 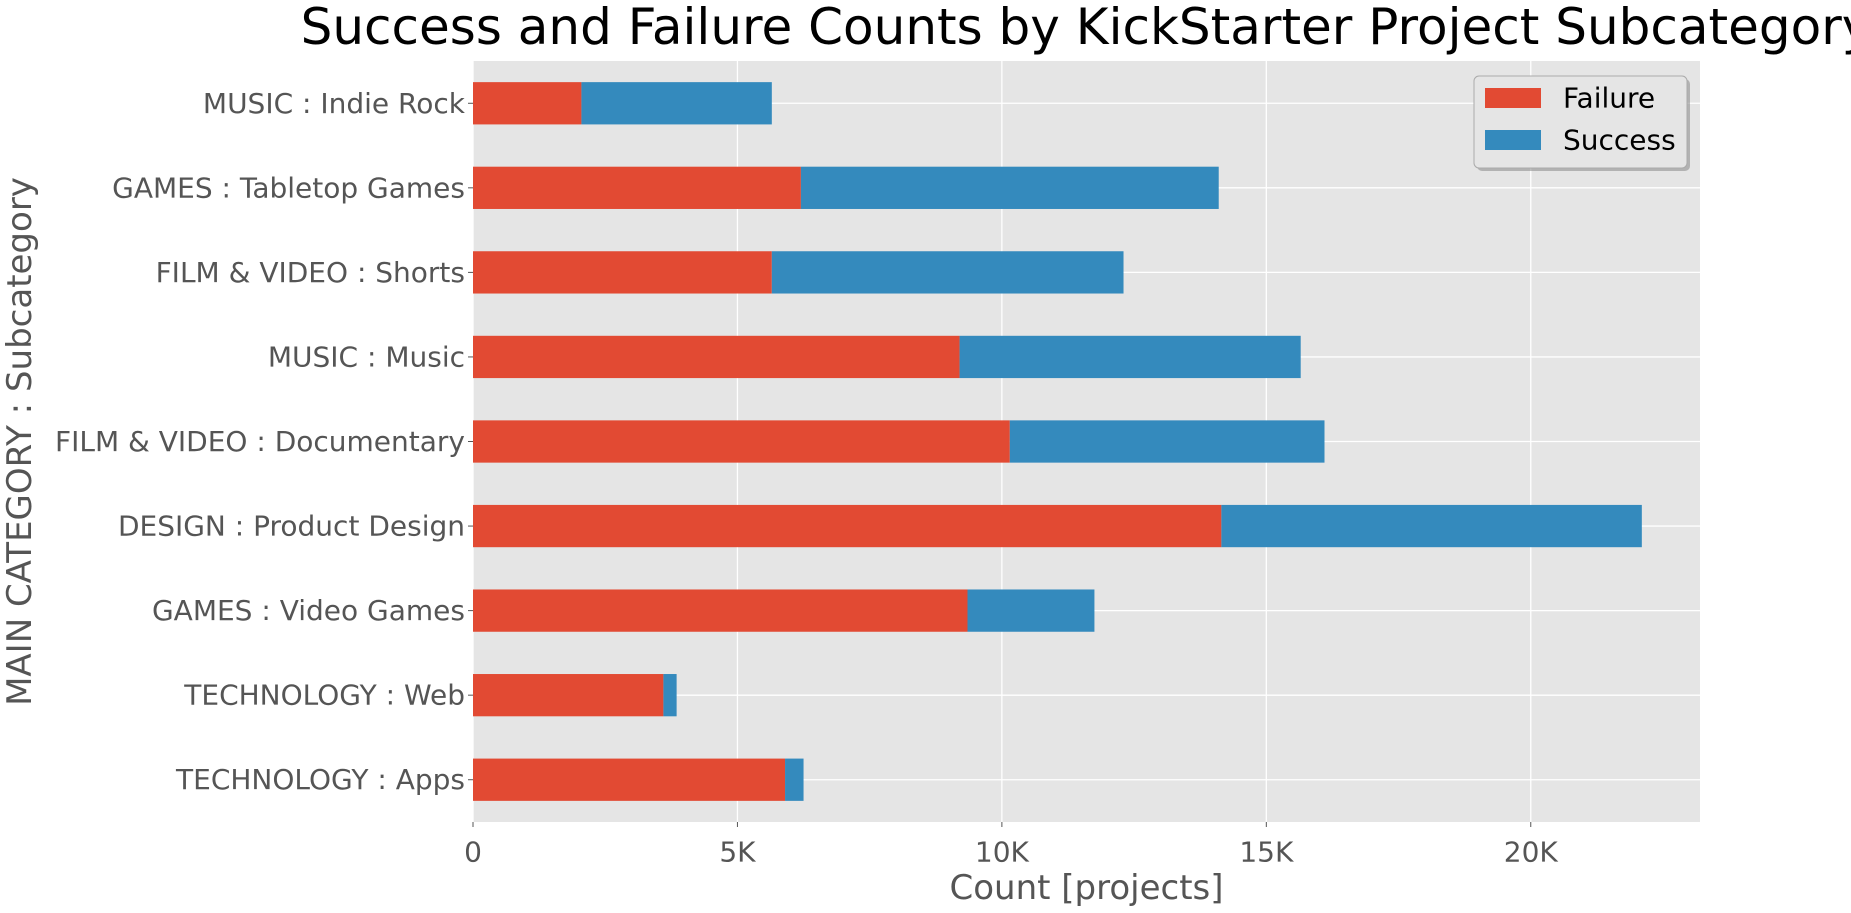 What do you see at coordinates (320, 779) in the screenshot?
I see `y-tick-label: TECHNOLOGY : Apps` at bounding box center [320, 779].